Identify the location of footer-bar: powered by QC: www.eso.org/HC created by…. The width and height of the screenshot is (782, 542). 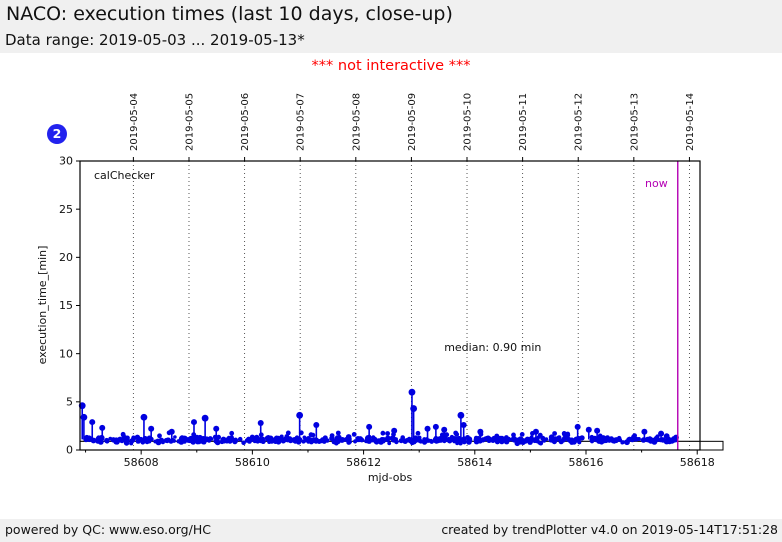
(391, 530).